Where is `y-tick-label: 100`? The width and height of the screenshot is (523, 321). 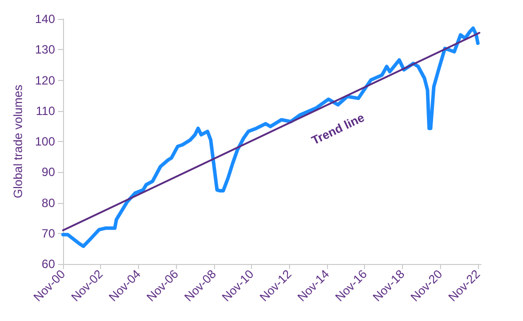 y-tick-label: 100 is located at coordinates (45, 141).